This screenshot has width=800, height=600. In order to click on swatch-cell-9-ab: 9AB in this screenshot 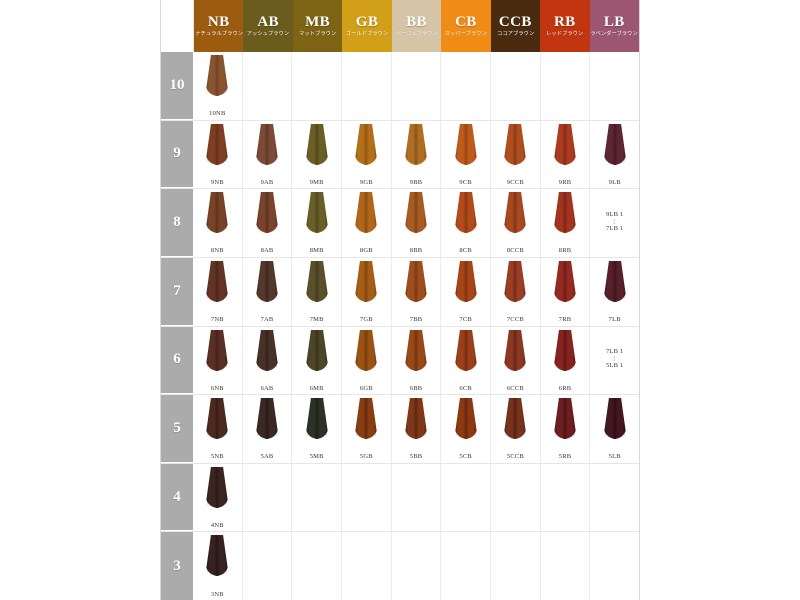, I will do `click(267, 154)`.